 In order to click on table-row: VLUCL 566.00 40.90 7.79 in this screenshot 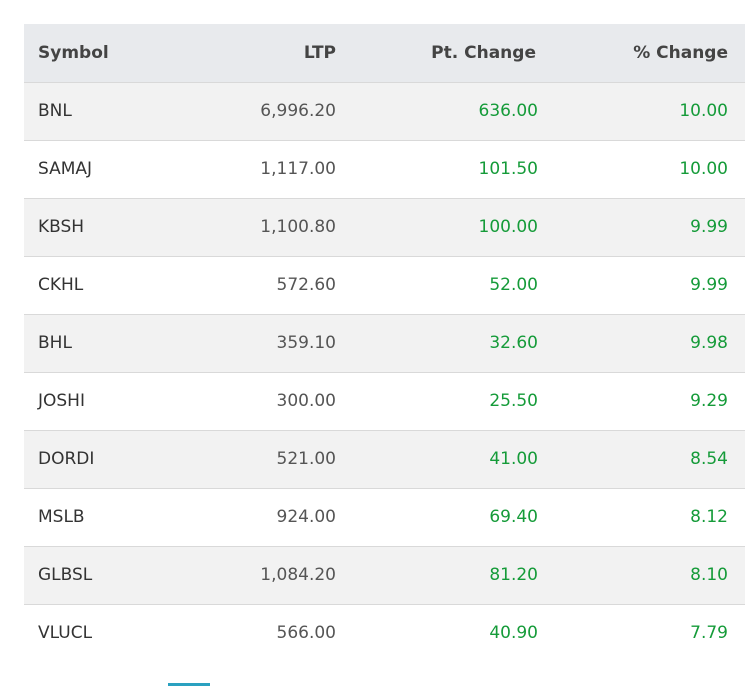, I will do `click(384, 633)`.